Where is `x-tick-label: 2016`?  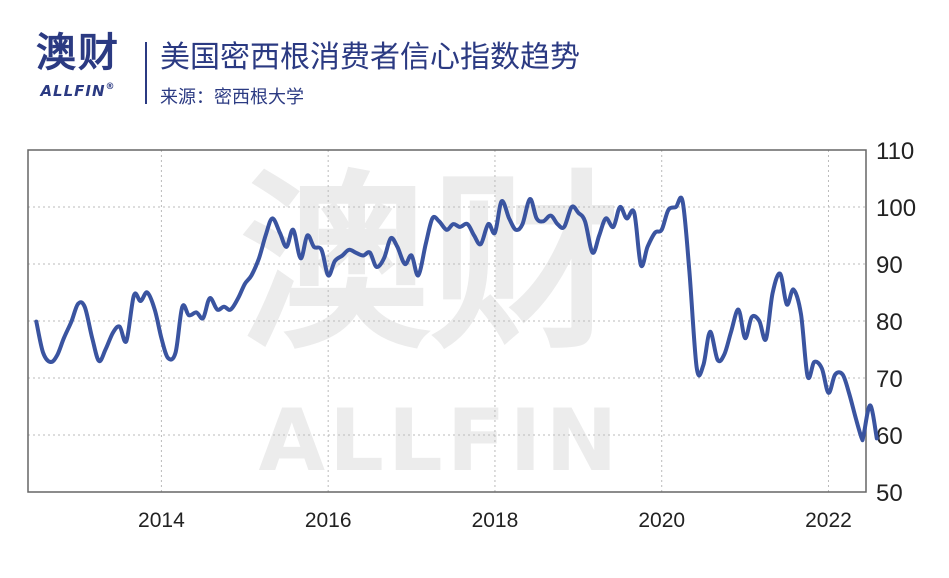 x-tick-label: 2016 is located at coordinates (328, 520).